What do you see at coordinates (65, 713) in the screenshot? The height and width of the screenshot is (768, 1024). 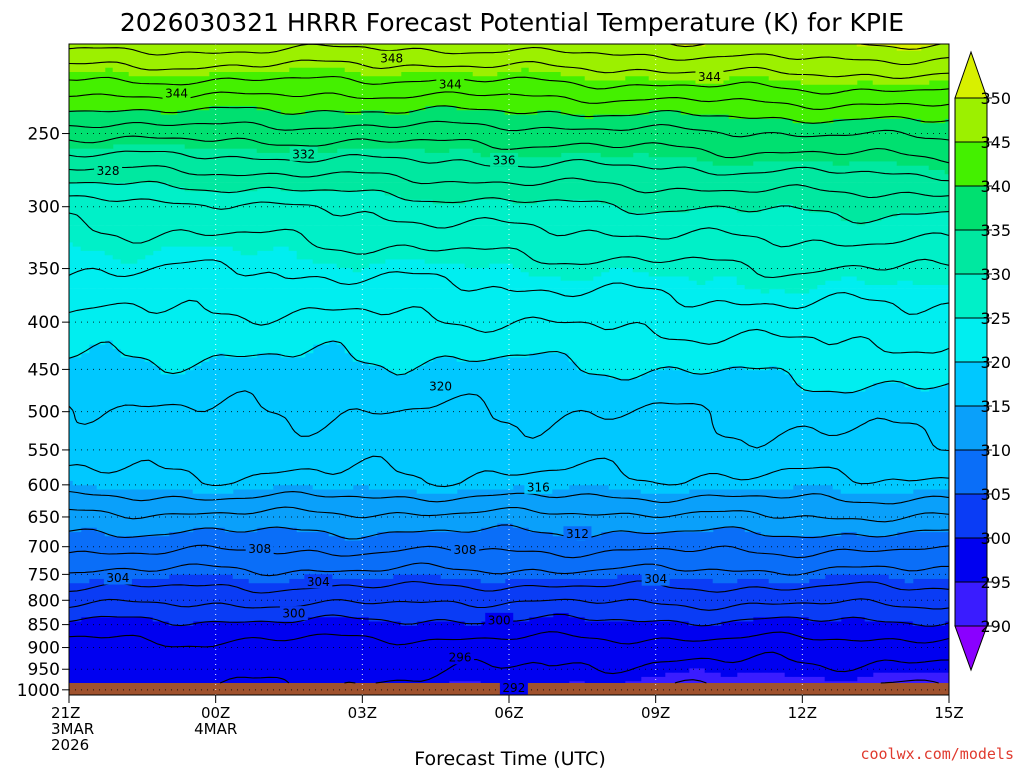 I see `x-tick-label: 21Z` at bounding box center [65, 713].